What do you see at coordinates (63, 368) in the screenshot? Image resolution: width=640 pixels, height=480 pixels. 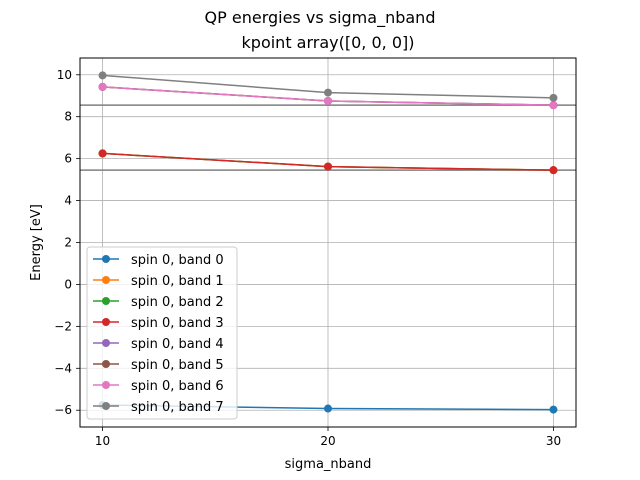 I see `y-tick-label-1: −4` at bounding box center [63, 368].